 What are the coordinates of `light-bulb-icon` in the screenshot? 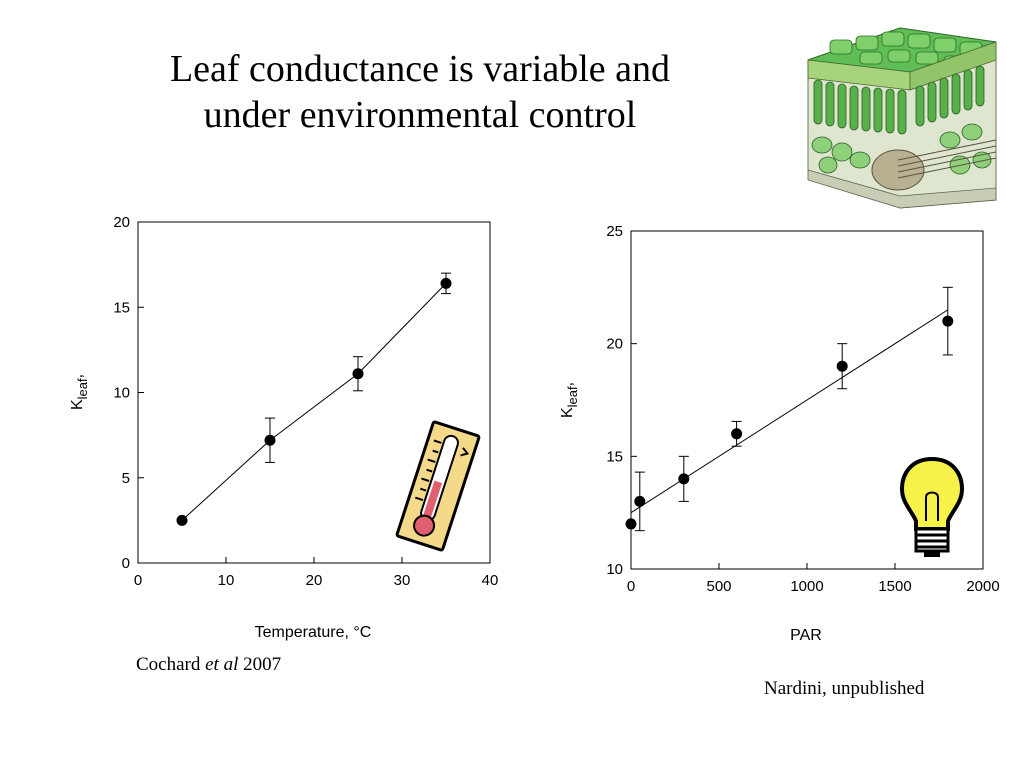 It's located at (932, 506).